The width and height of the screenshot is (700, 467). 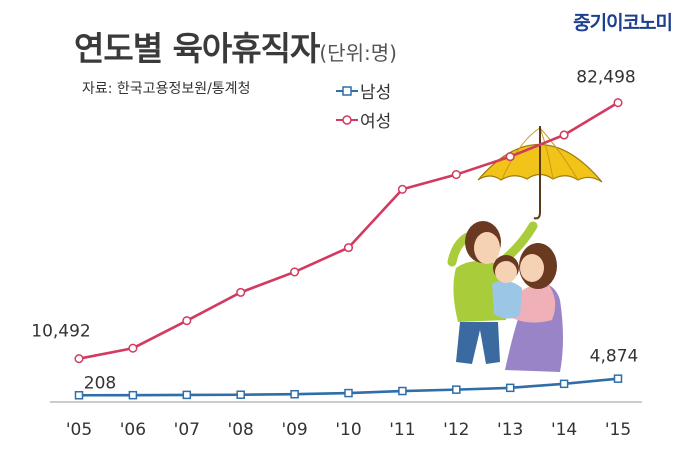 What do you see at coordinates (456, 430) in the screenshot?
I see `x-tick-label: '12` at bounding box center [456, 430].